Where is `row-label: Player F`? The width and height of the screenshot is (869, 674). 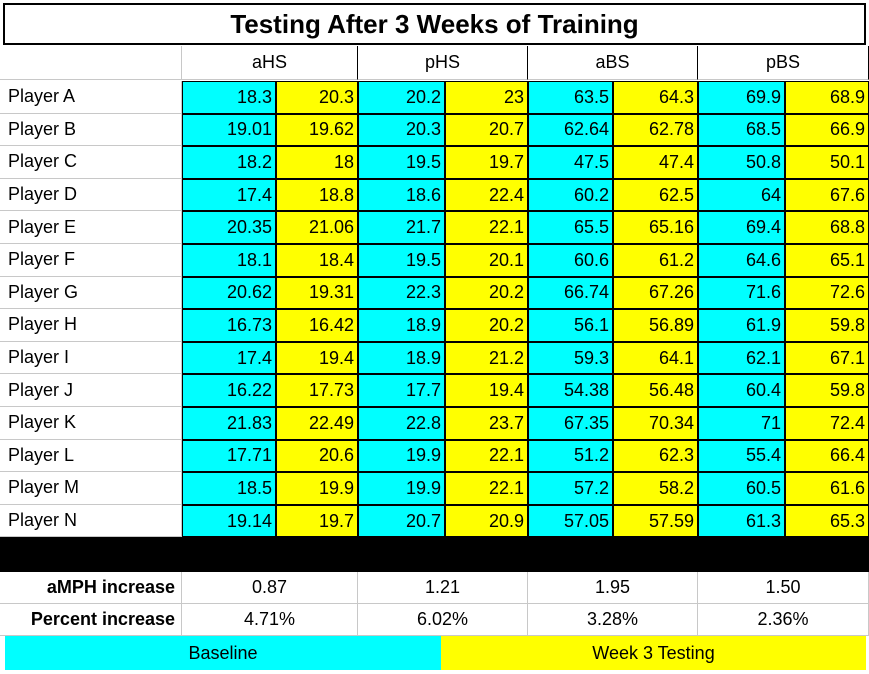 row-label: Player F is located at coordinates (91, 260).